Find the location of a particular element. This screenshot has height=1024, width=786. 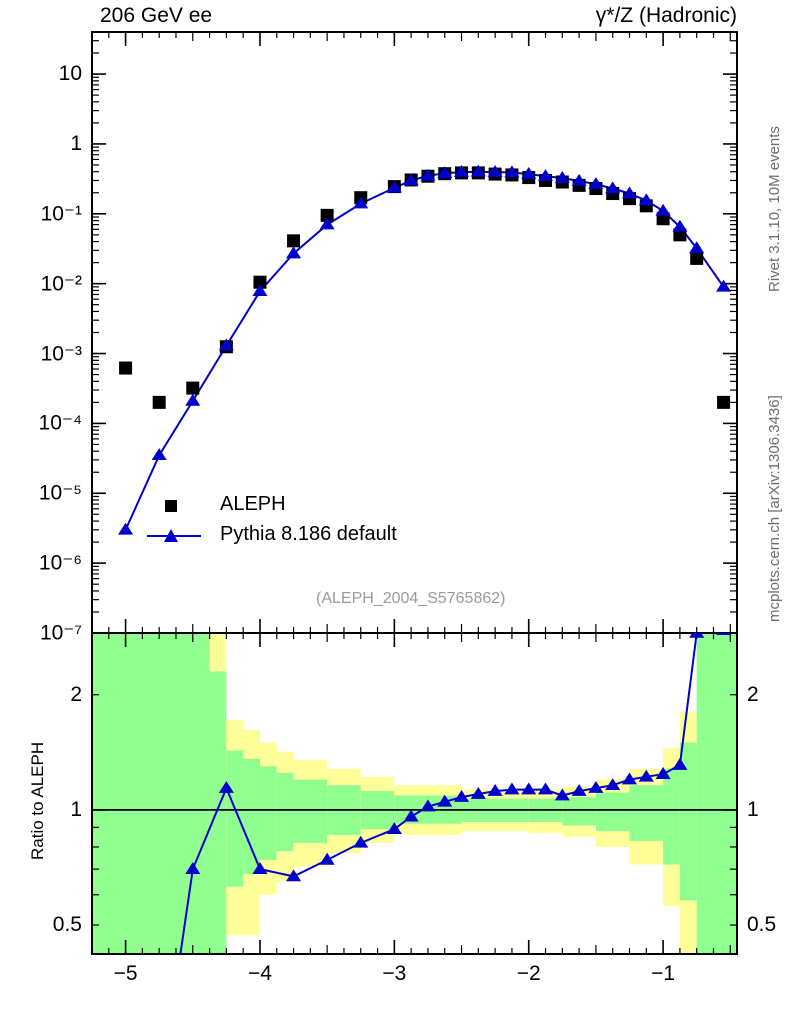

main-y-tick-label: 10⁻⁴ is located at coordinates (60, 423).